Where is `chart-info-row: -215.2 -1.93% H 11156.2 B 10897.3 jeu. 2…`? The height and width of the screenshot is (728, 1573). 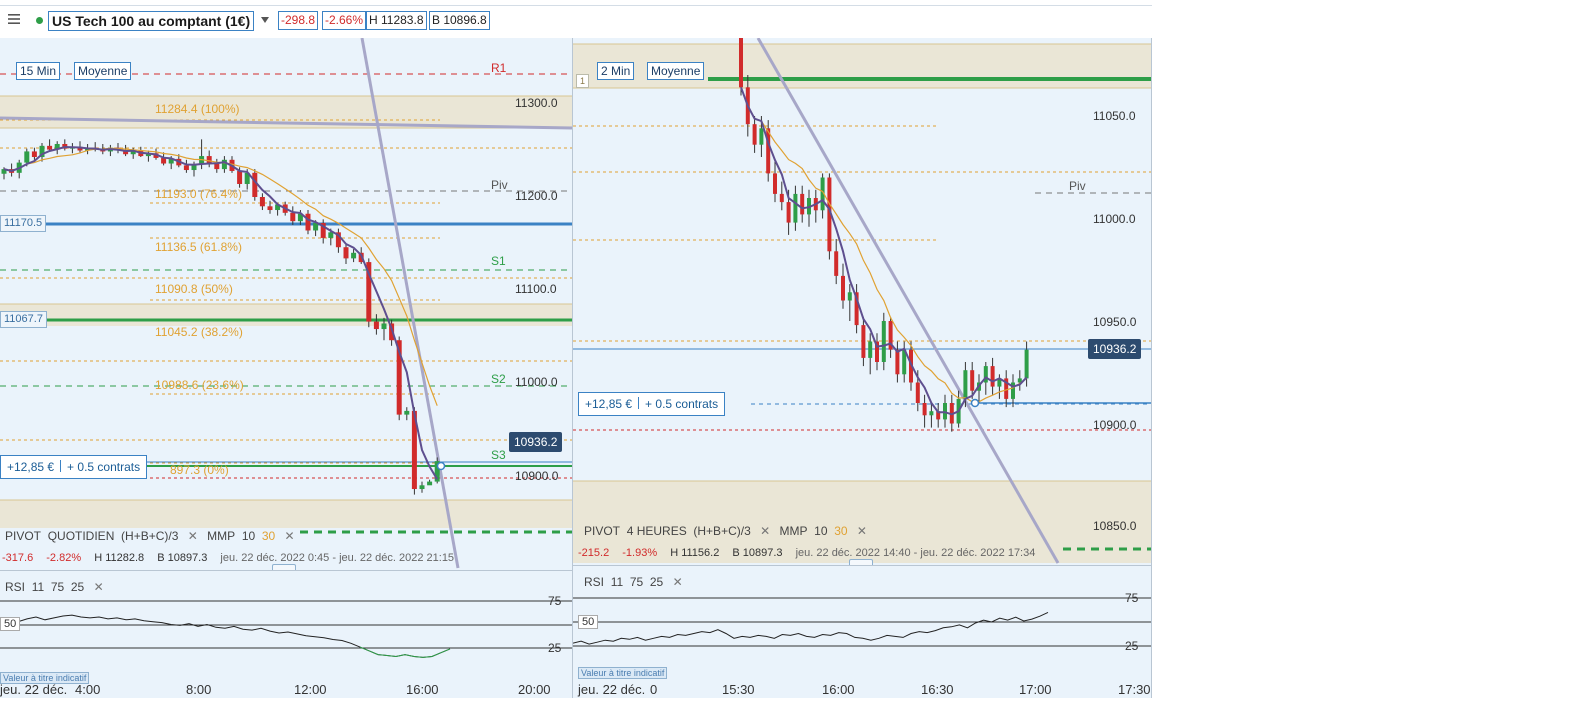 chart-info-row: -215.2 -1.93% H 11156.2 B 10897.3 jeu. 2… is located at coordinates (811, 553).